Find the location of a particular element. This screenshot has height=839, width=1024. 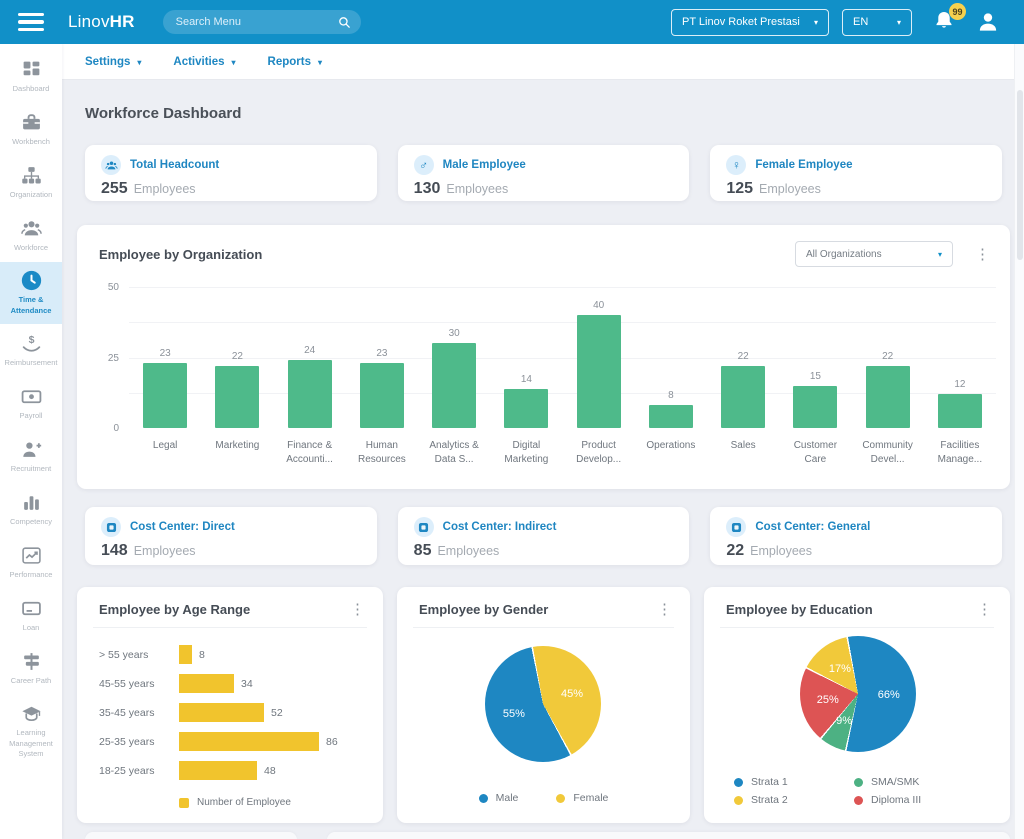

sidebar-item-organization: Organization is located at coordinates (31, 182).